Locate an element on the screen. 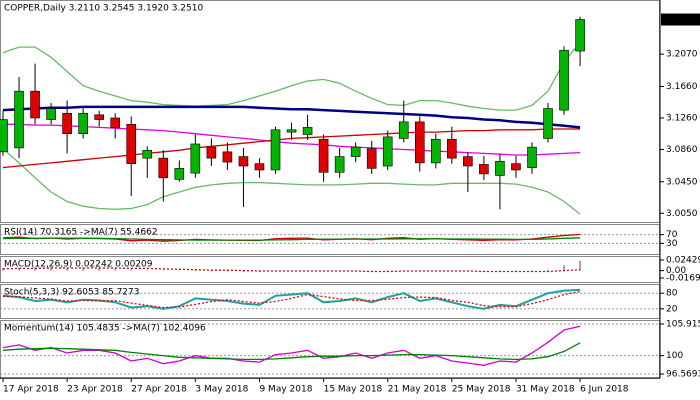  y-tick-label: 3.0050 is located at coordinates (682, 214).